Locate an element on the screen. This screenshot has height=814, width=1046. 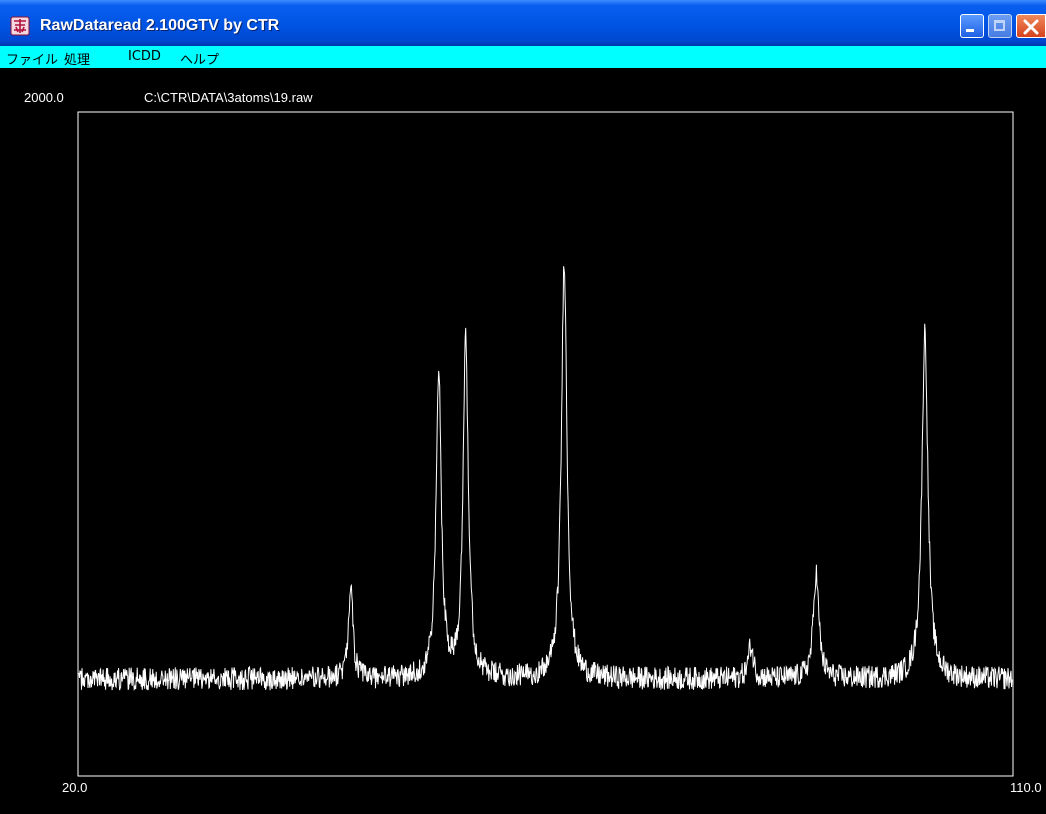
file-path-label: C:\CTR\DATA\3atoms\19.raw is located at coordinates (228, 97).